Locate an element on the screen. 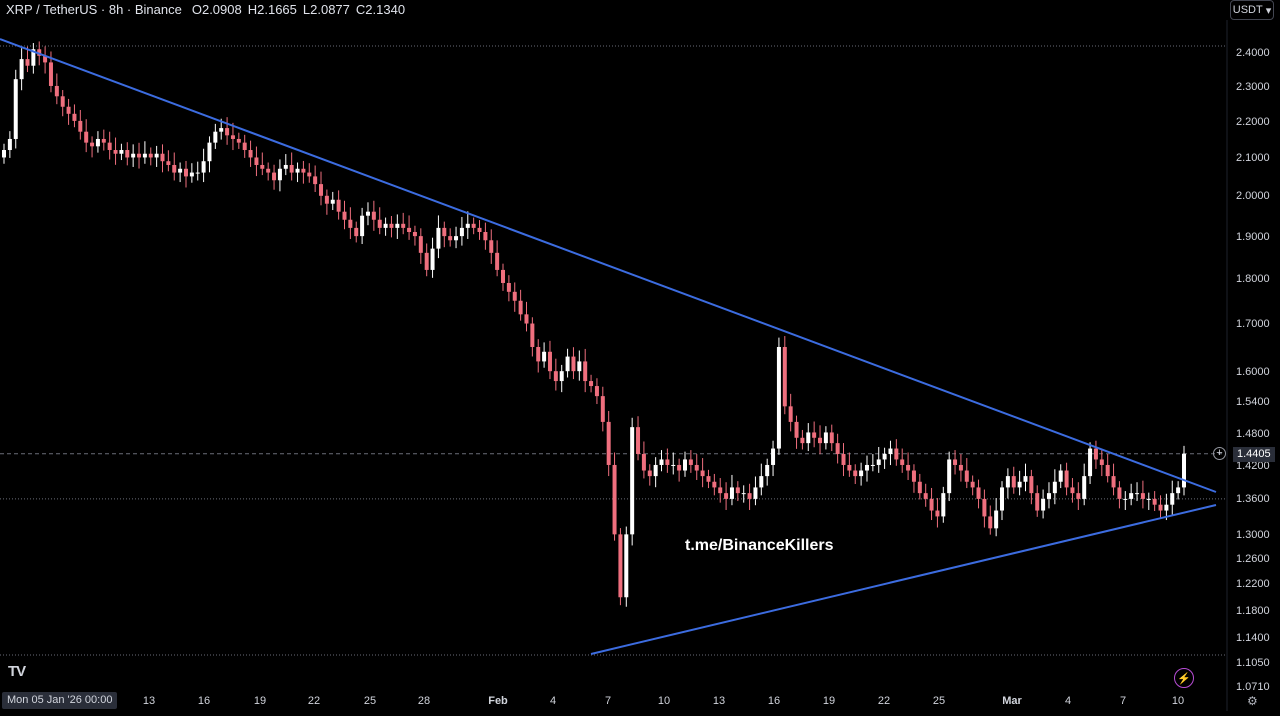 This screenshot has height=716, width=1280. low-label: L is located at coordinates (306, 9).